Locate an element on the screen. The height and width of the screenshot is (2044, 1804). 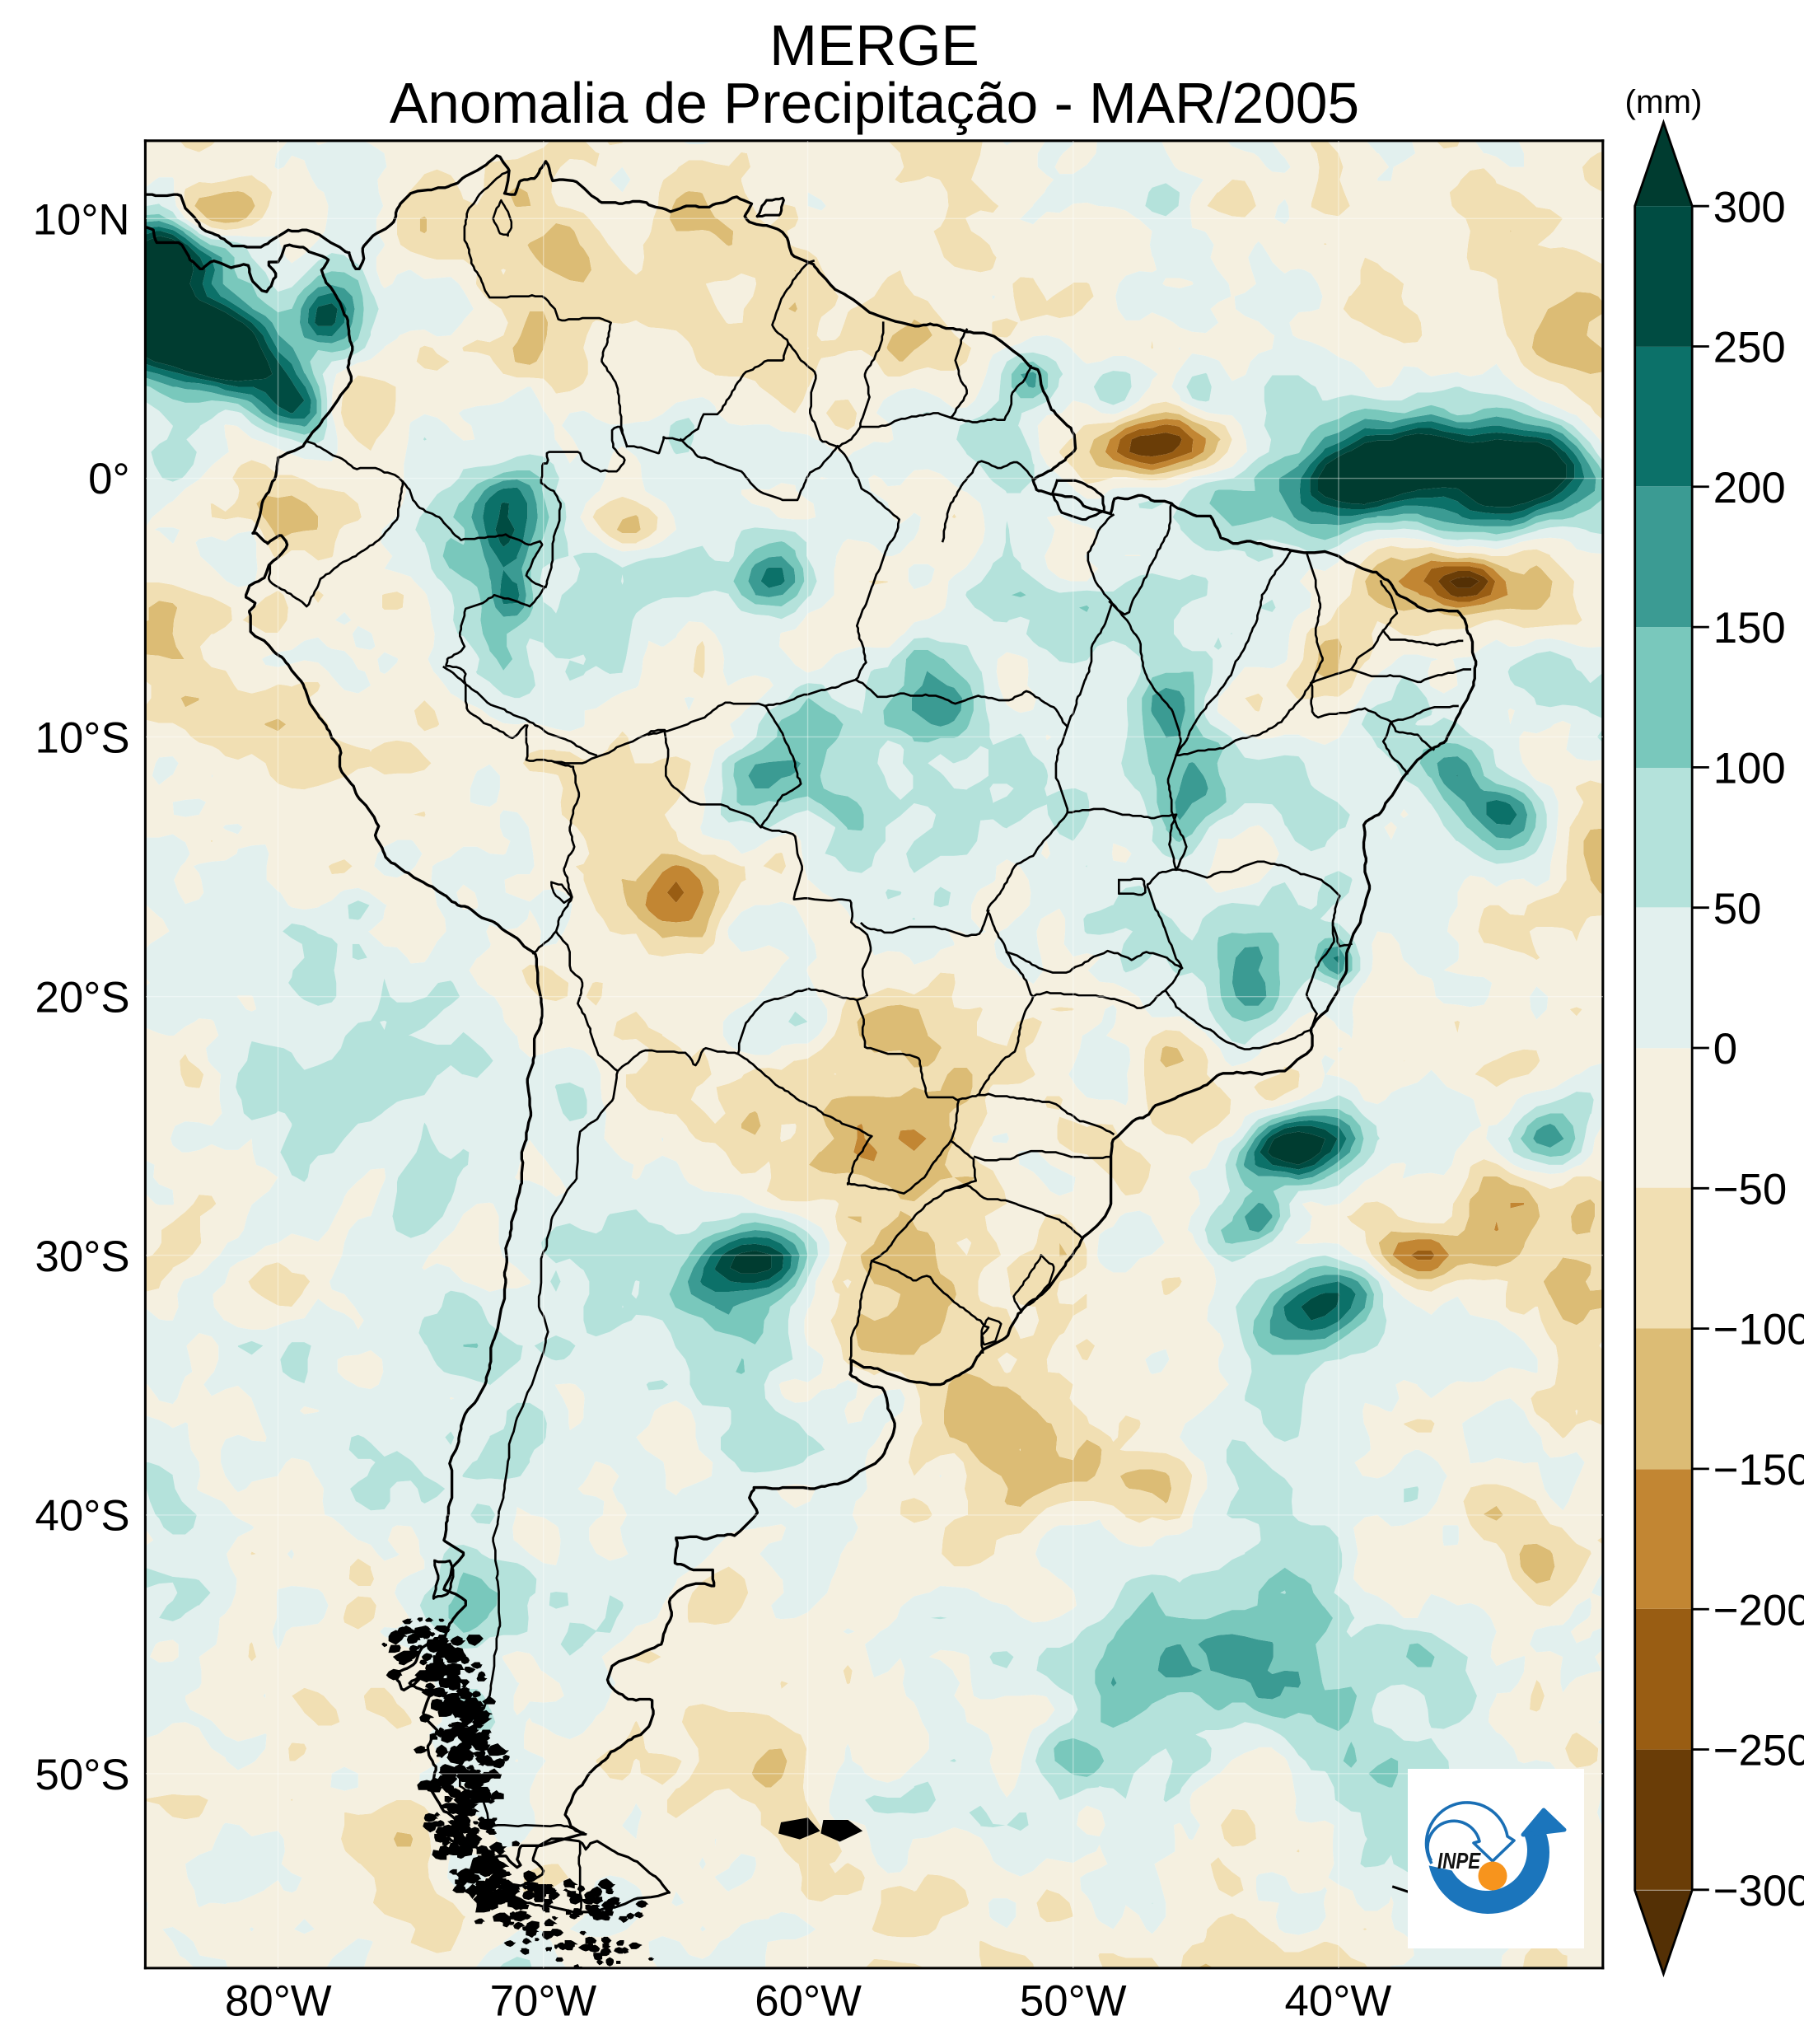
svg-text: −200 is located at coordinates (1758, 1610).